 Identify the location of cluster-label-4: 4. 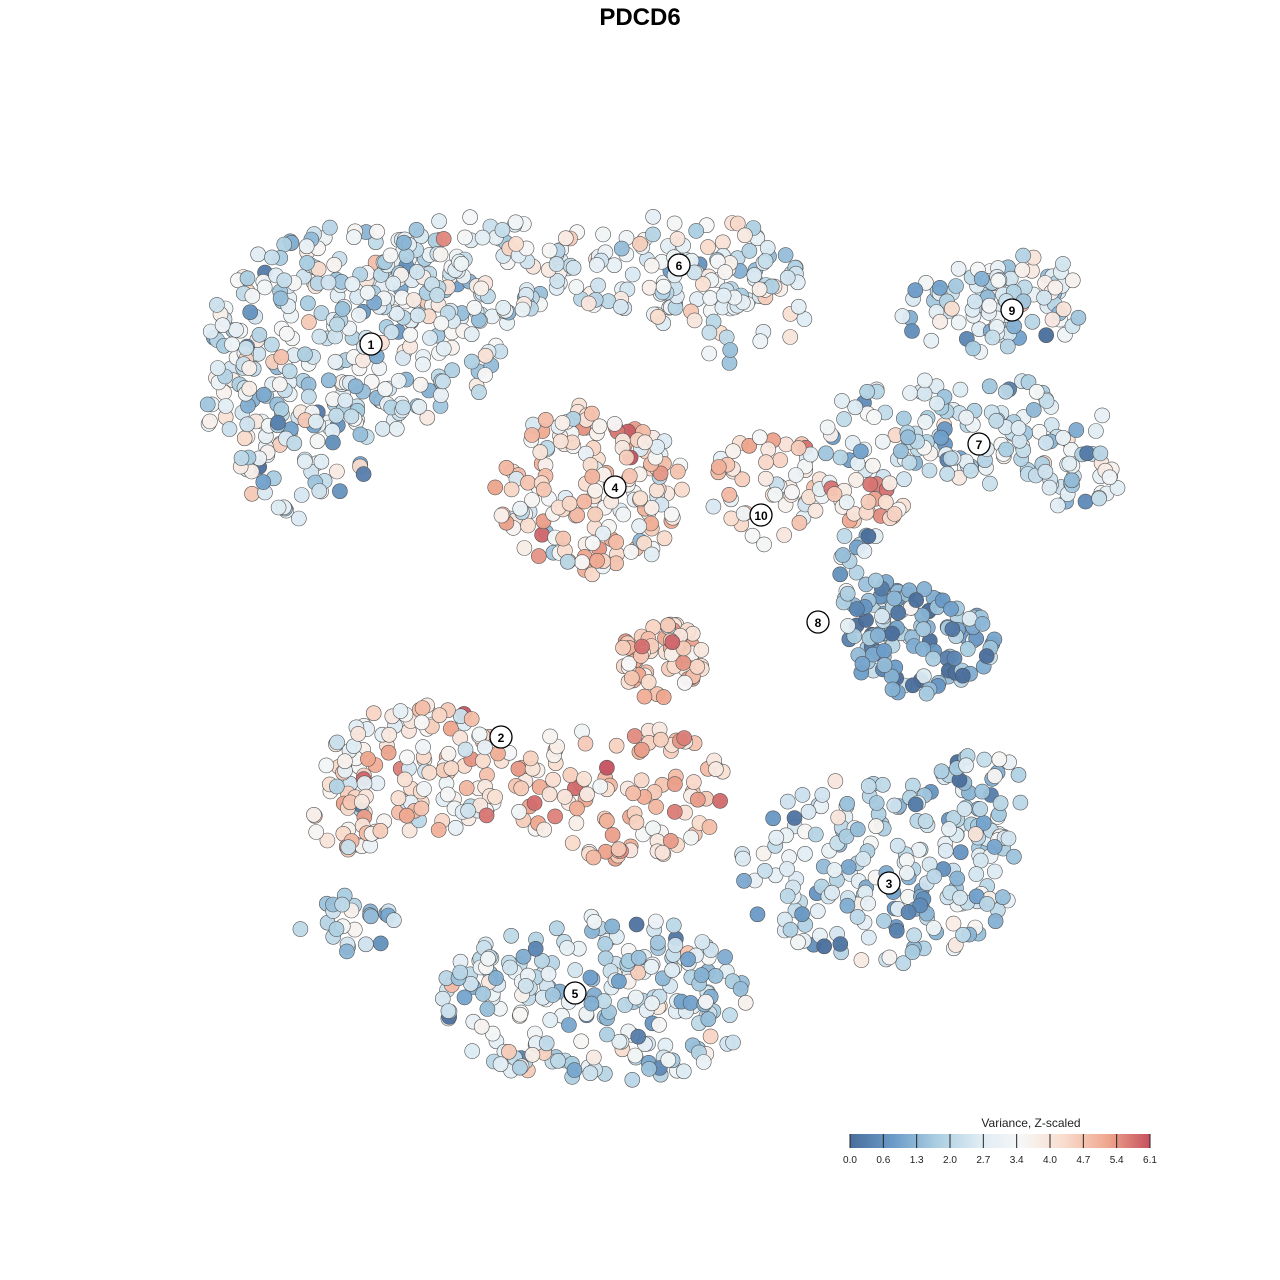
(615, 487).